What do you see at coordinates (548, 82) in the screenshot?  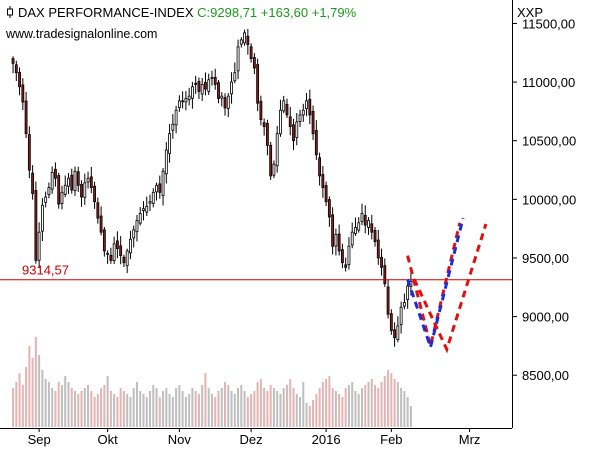 I see `y-tick-label: 11000,00` at bounding box center [548, 82].